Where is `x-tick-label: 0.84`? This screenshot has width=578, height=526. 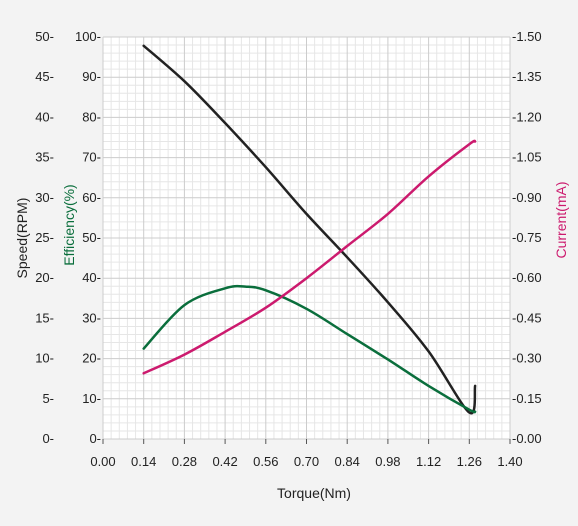 x-tick-label: 0.84 is located at coordinates (347, 461).